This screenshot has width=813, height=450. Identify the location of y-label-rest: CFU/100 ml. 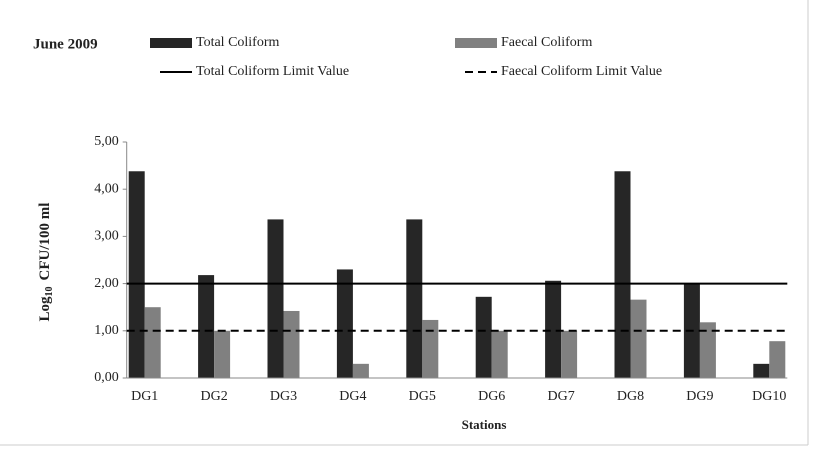
(45, 242).